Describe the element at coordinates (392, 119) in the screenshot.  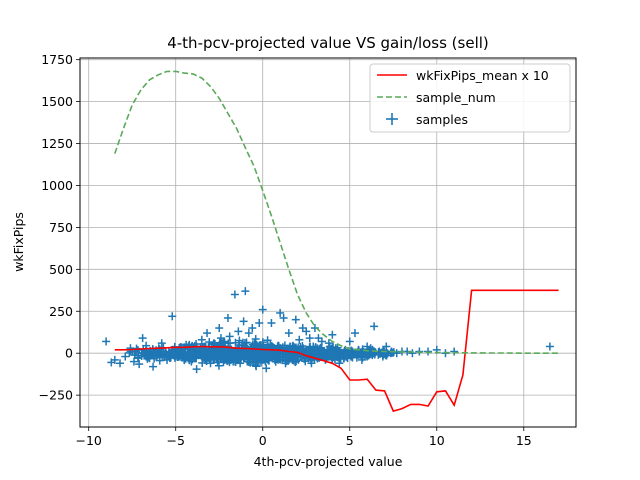
I see `legend-swatch-samples` at that location.